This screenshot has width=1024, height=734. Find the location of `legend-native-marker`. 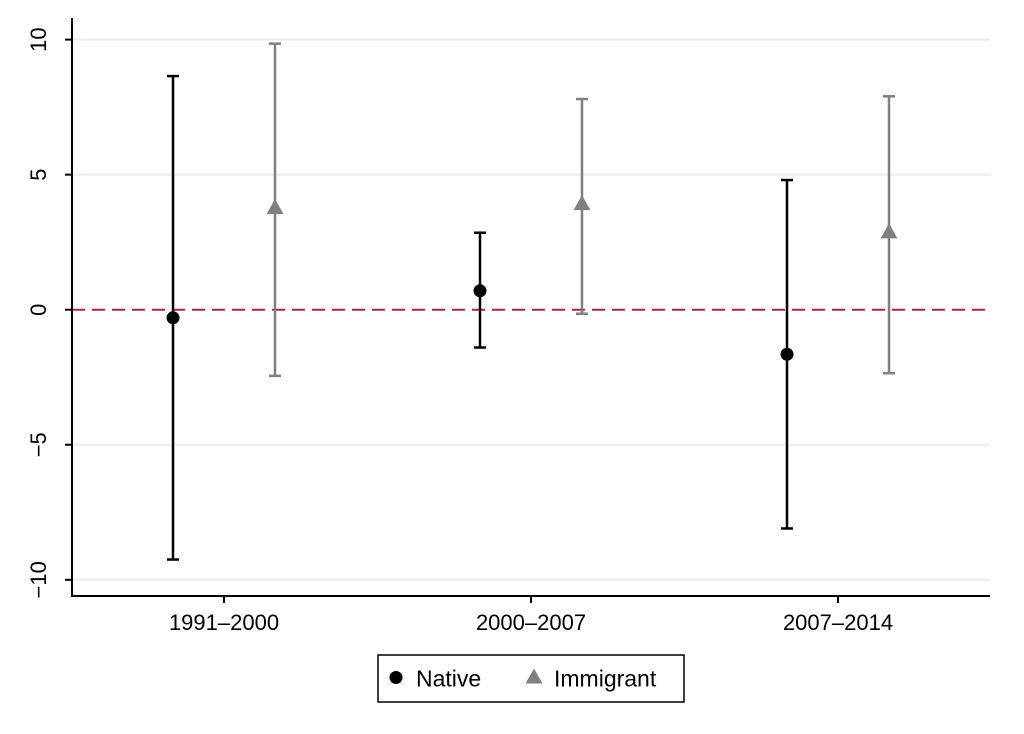

legend-native-marker is located at coordinates (396, 677).